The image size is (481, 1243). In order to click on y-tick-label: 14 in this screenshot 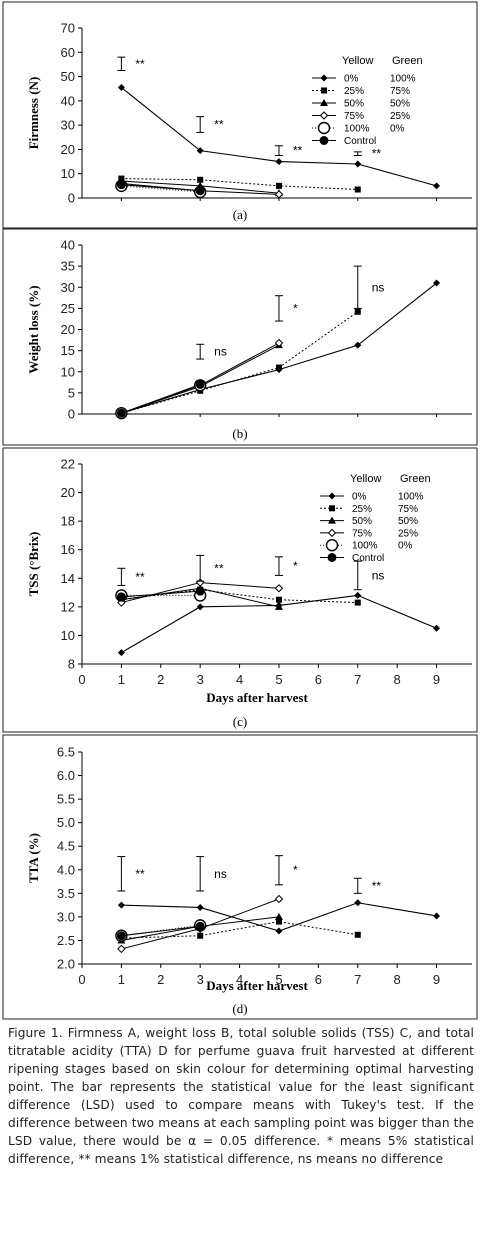, I will do `click(68, 578)`.